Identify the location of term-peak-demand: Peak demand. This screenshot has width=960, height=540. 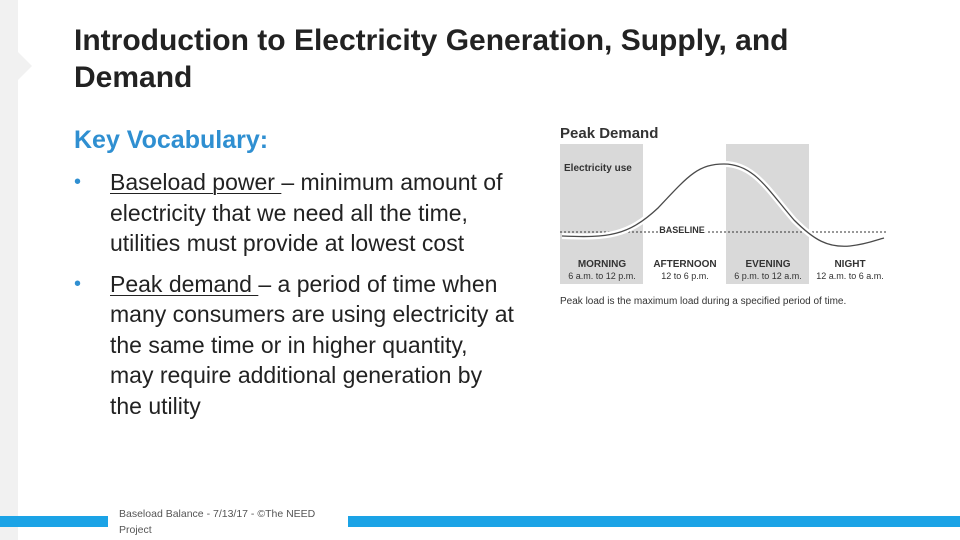
(184, 283).